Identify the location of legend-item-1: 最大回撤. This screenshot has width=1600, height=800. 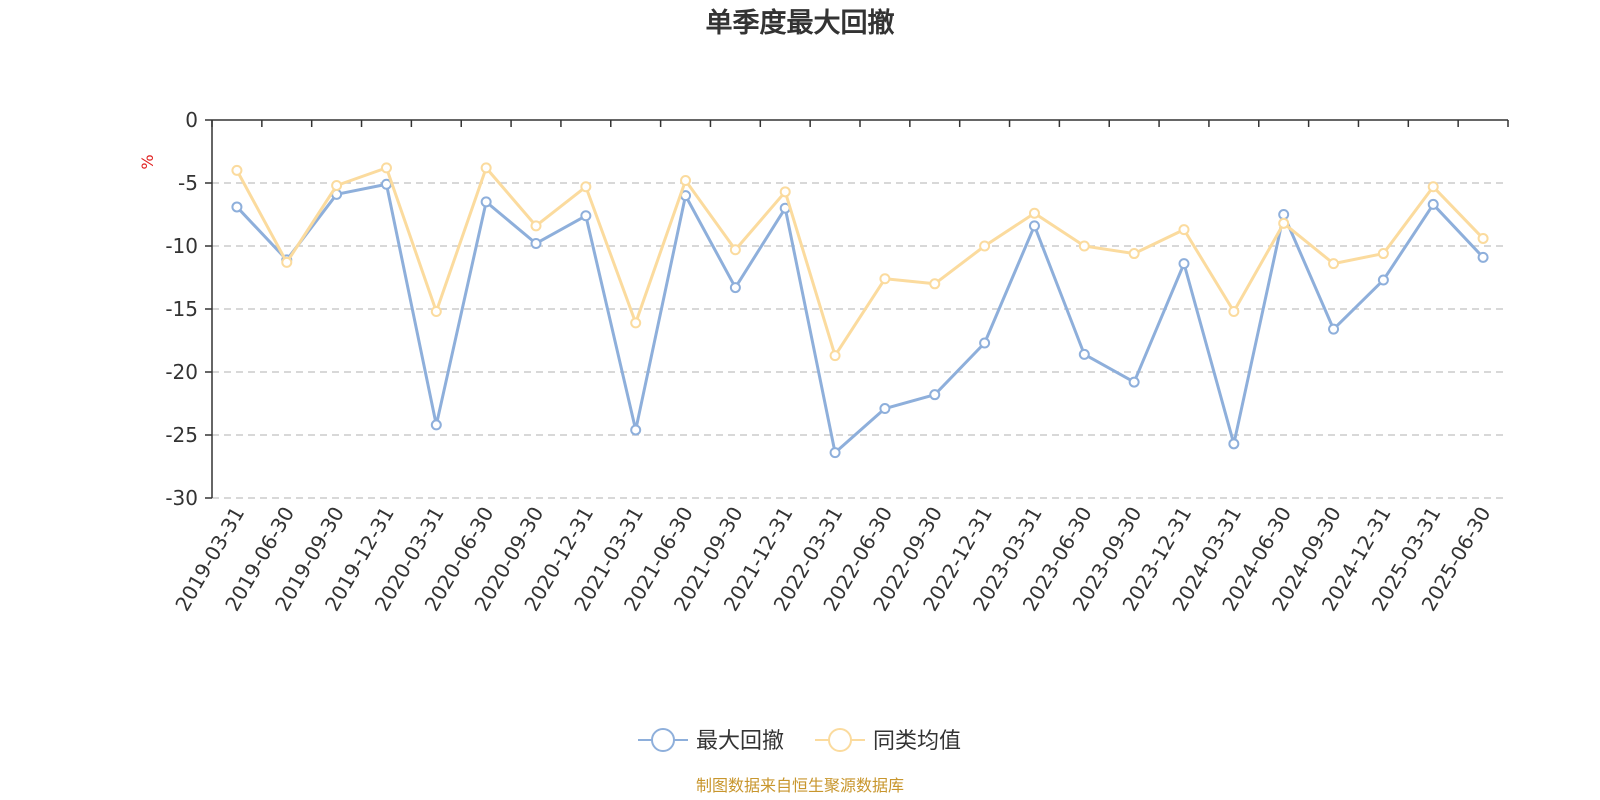
(711, 741).